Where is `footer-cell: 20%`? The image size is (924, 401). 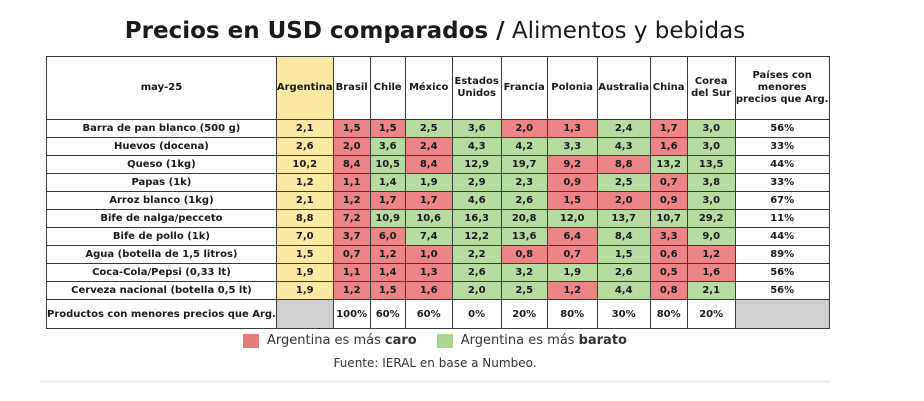 footer-cell: 20% is located at coordinates (711, 314).